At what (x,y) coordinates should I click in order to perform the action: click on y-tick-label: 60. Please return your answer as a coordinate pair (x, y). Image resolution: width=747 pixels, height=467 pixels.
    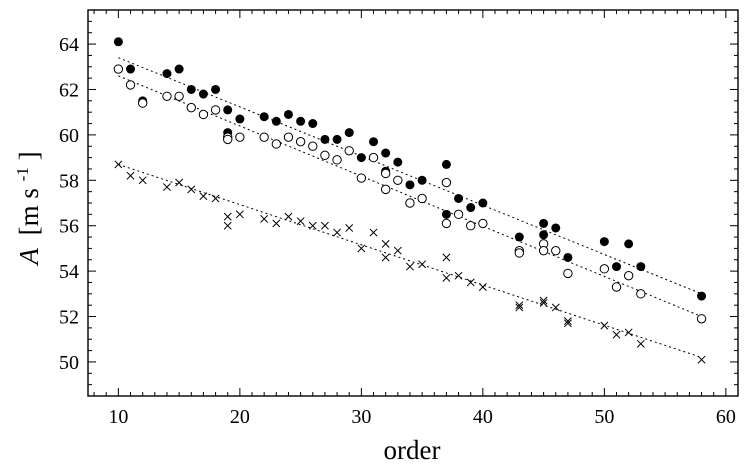
    Looking at the image, I should click on (69, 136).